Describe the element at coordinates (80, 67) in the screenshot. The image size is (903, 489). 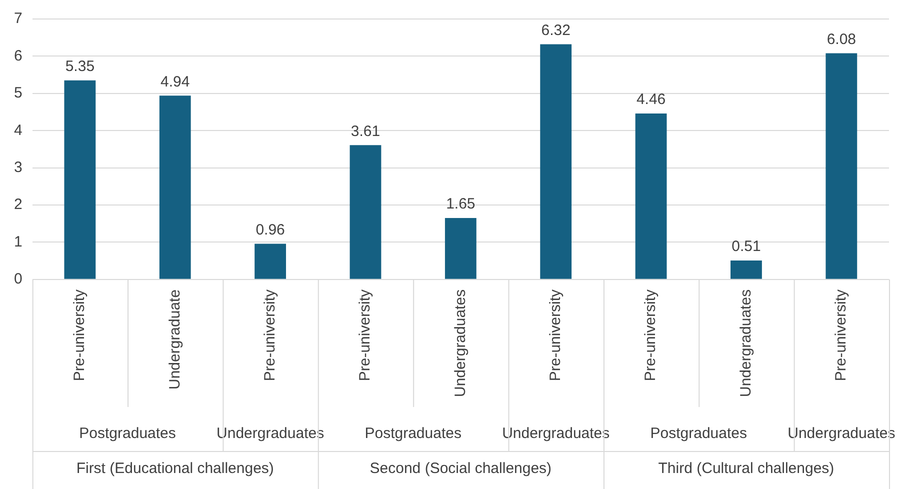
I see `data-label: 5.35` at that location.